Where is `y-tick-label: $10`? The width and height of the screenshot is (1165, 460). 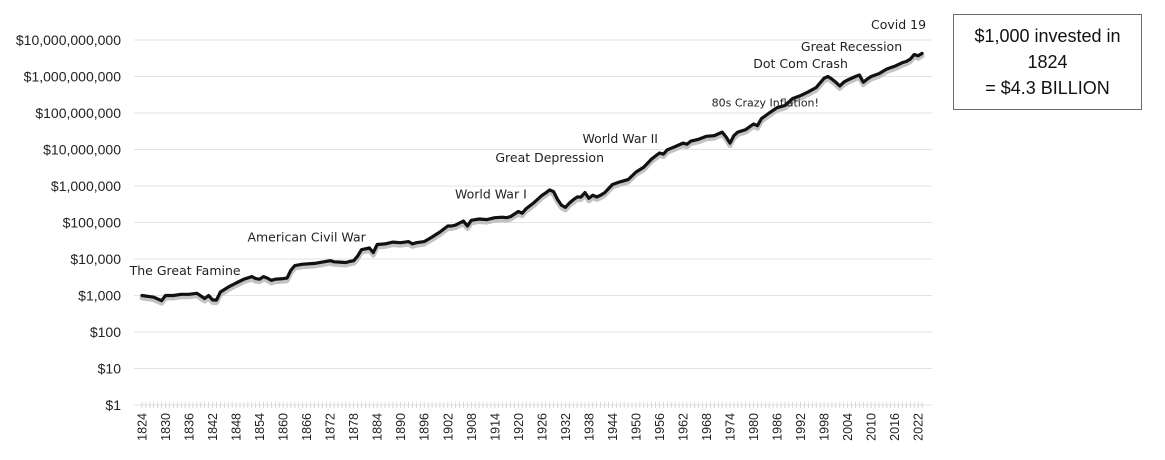 y-tick-label: $10 is located at coordinates (110, 369).